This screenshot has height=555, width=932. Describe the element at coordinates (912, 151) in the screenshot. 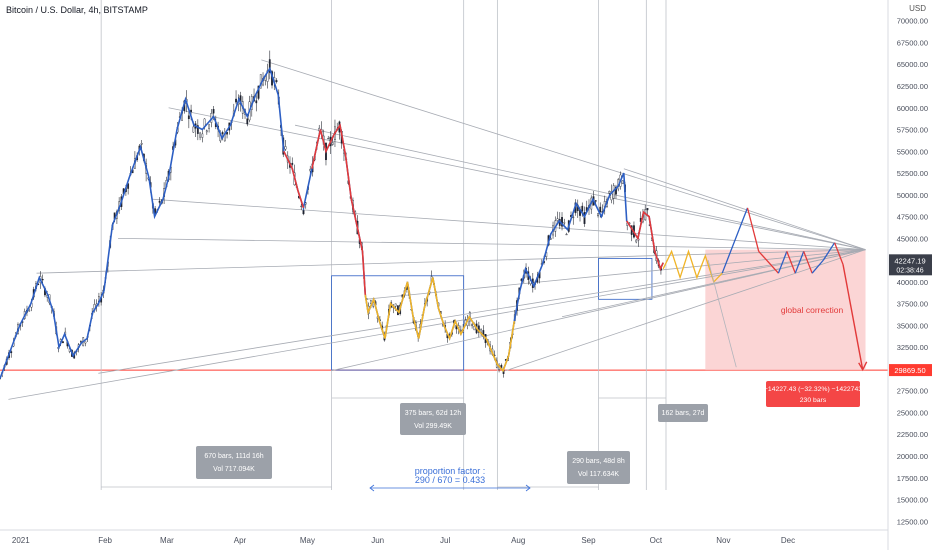

I see `y-tick-label: 55000.00` at that location.